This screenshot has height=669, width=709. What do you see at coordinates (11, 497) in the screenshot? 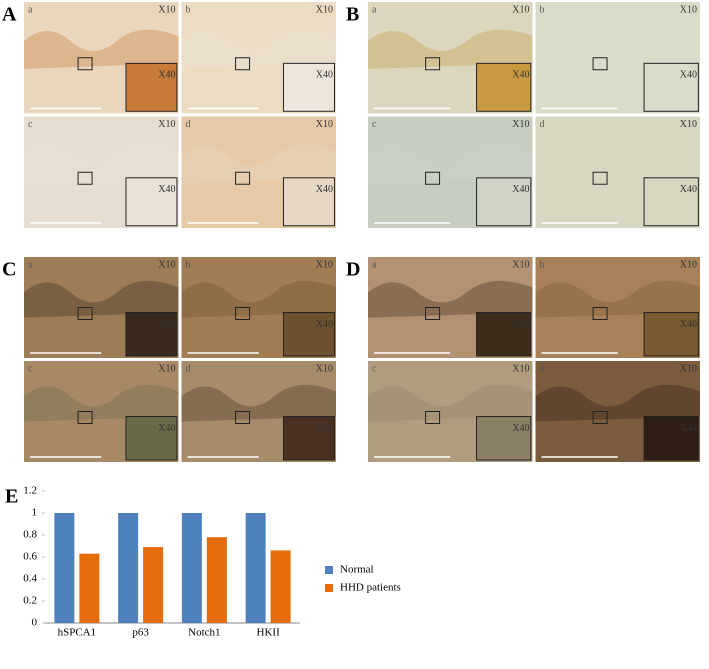
I see `panel-label: E` at bounding box center [11, 497].